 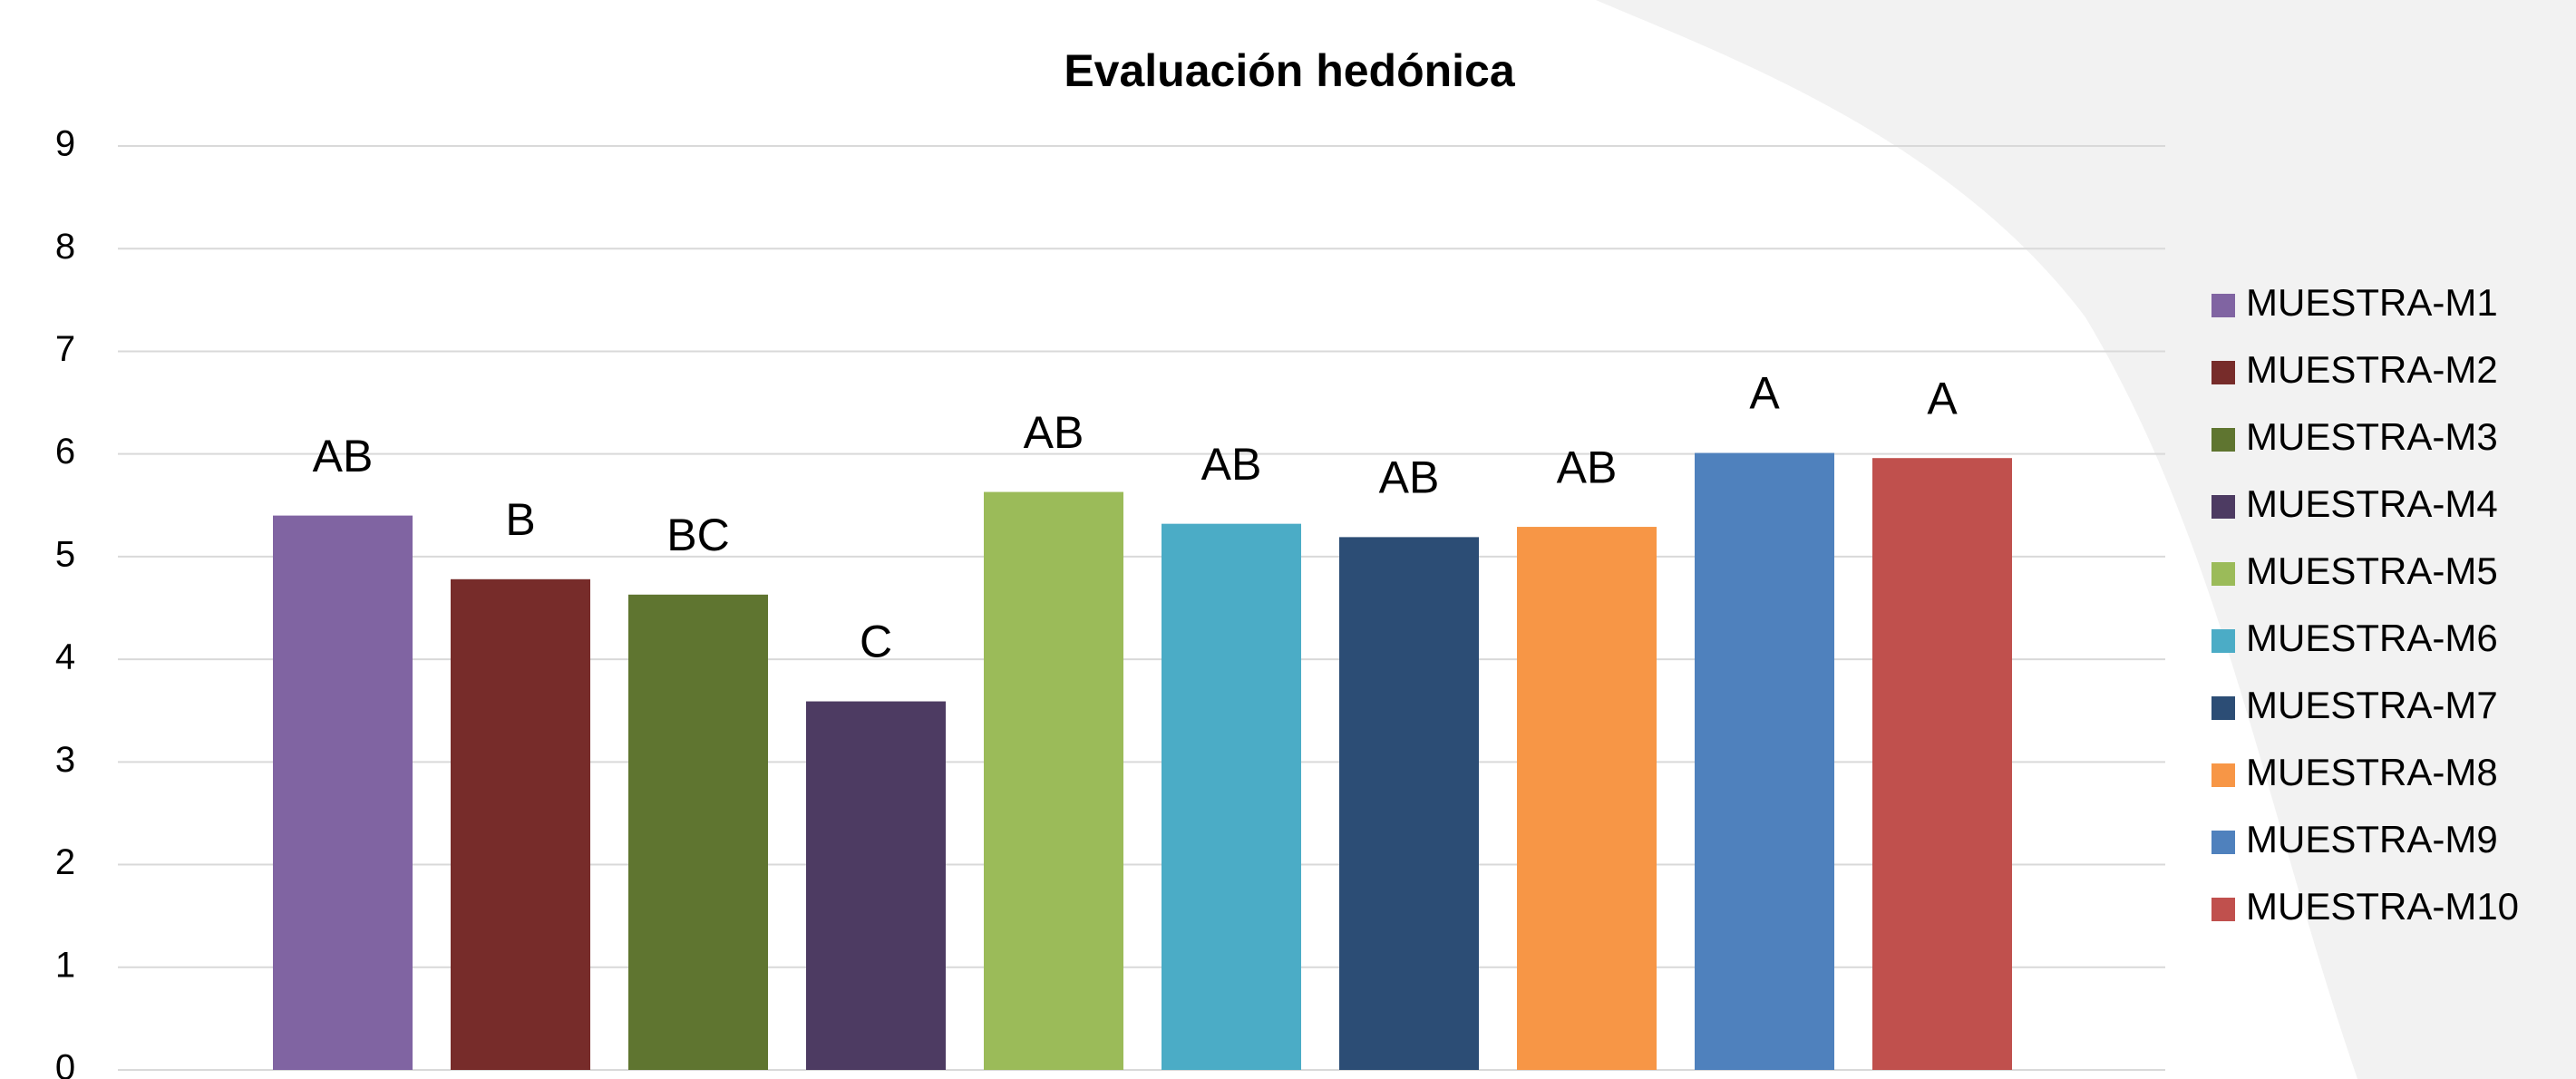 I want to click on legend-label: MUESTRA-M8, so click(x=2372, y=772).